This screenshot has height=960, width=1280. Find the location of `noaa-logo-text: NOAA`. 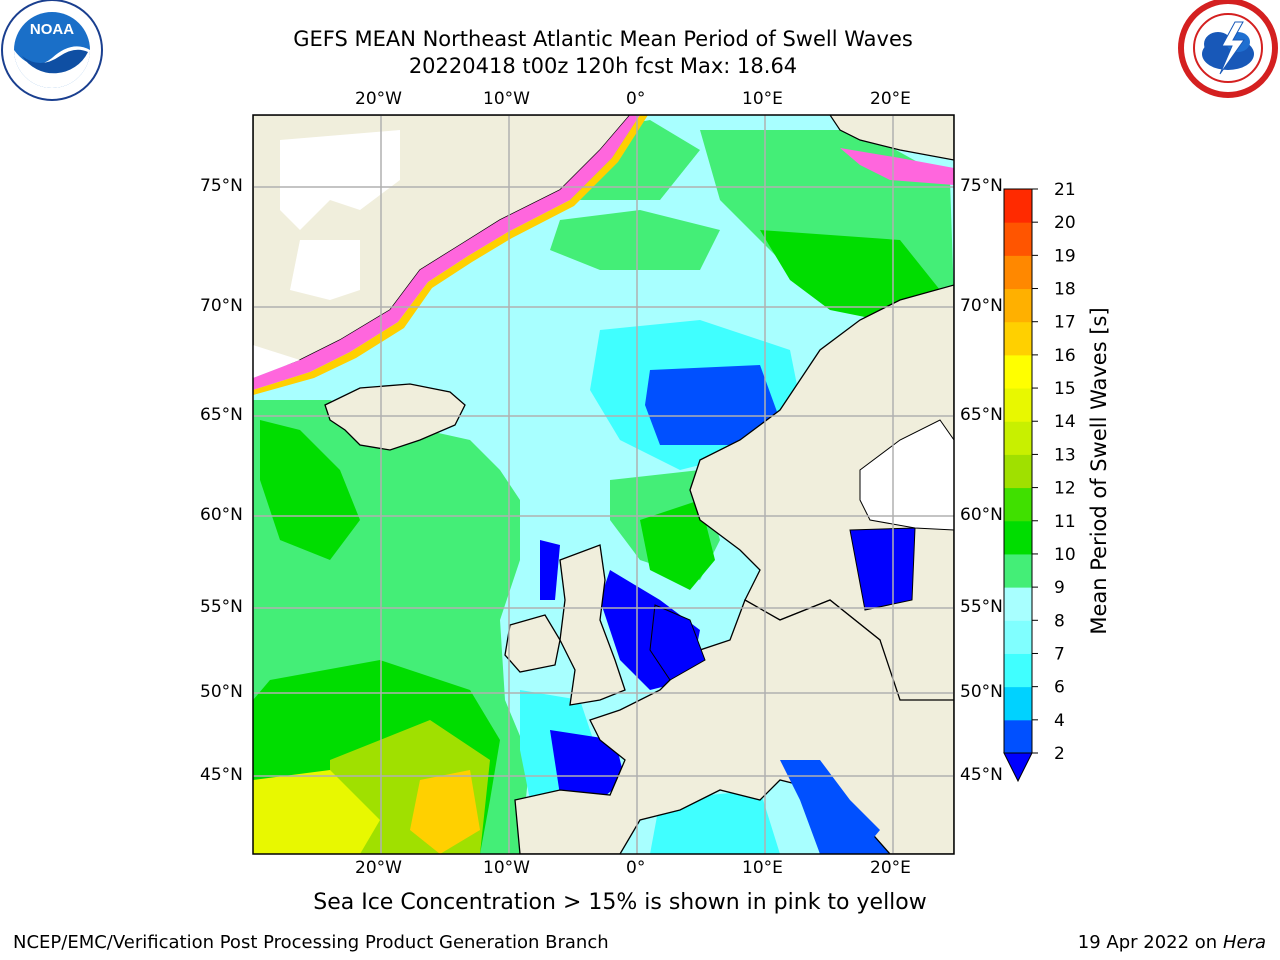

noaa-logo-text: NOAA is located at coordinates (52, 29).